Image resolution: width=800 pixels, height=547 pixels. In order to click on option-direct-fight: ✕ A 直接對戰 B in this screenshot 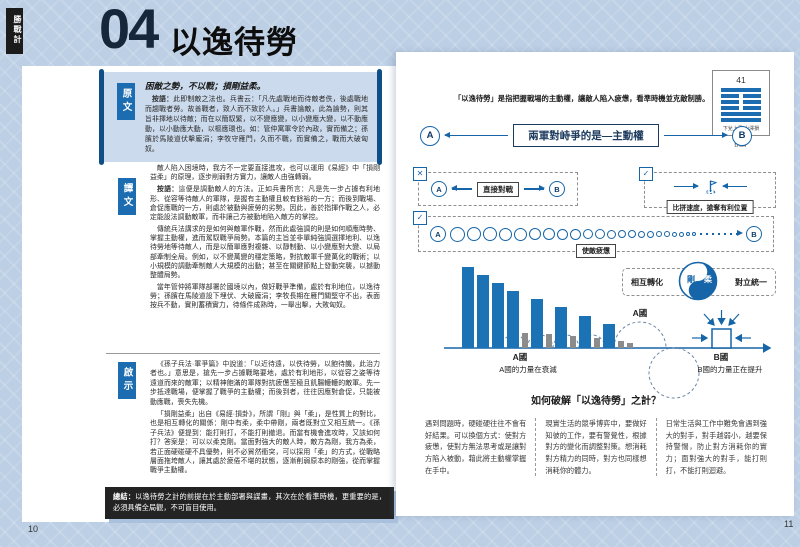, I will do `click(495, 186)`.